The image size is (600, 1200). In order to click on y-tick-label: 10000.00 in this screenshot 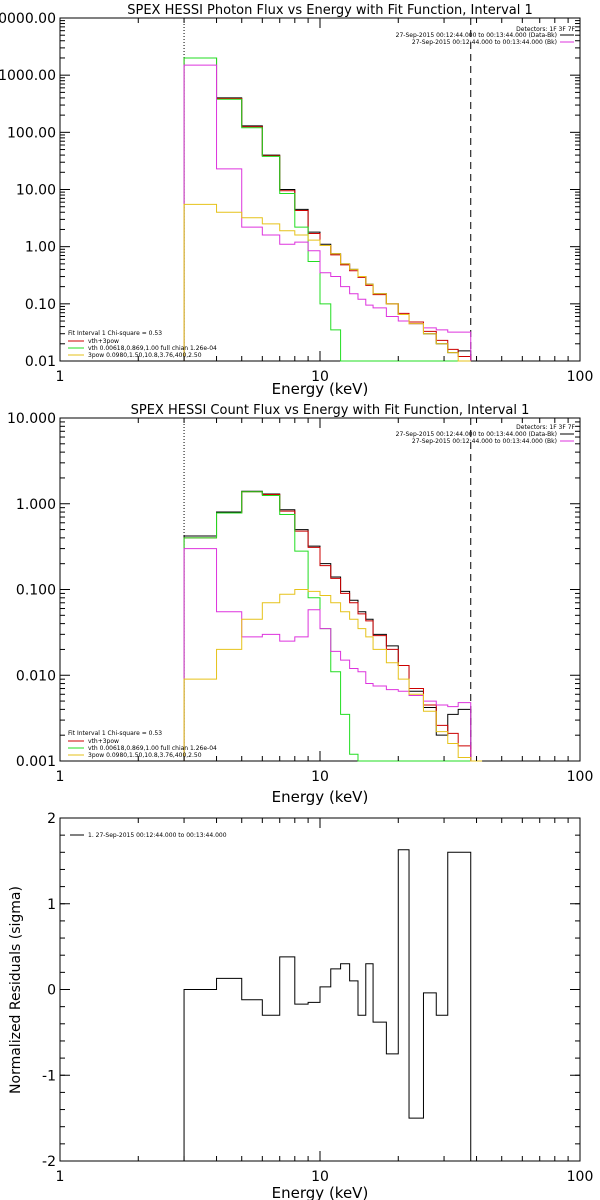, I will do `click(28, 19)`.